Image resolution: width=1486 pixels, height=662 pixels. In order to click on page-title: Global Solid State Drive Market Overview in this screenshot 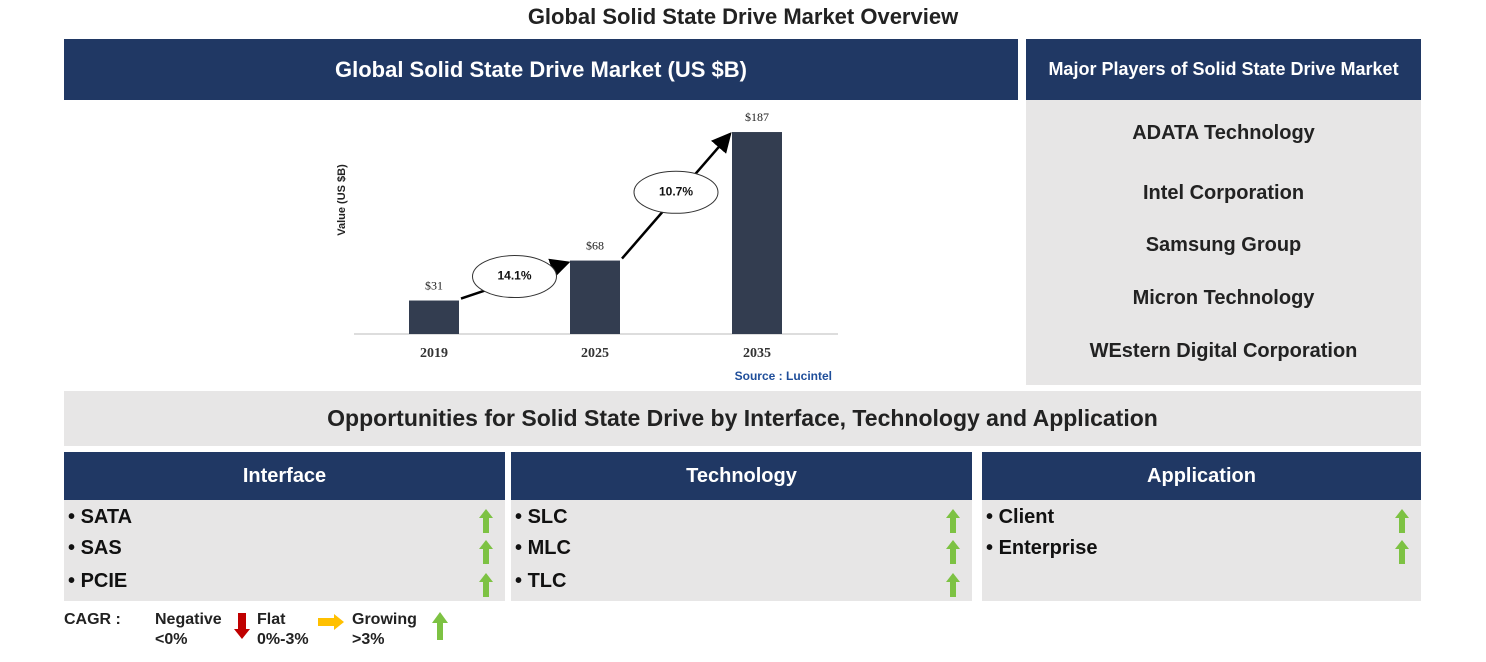, I will do `click(743, 16)`.